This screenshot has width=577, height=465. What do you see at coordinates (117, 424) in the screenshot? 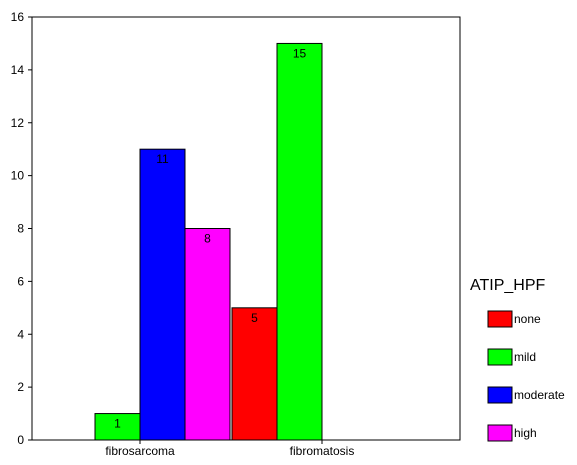
I see `data-label-mild-fibrosarcoma: 1` at bounding box center [117, 424].